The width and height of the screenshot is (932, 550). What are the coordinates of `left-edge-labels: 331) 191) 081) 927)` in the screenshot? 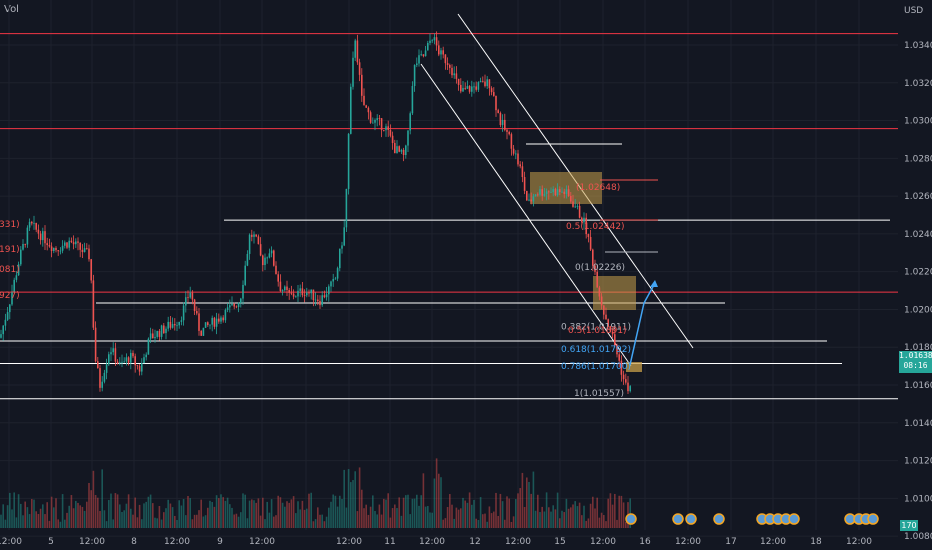 It's located at (10, 260).